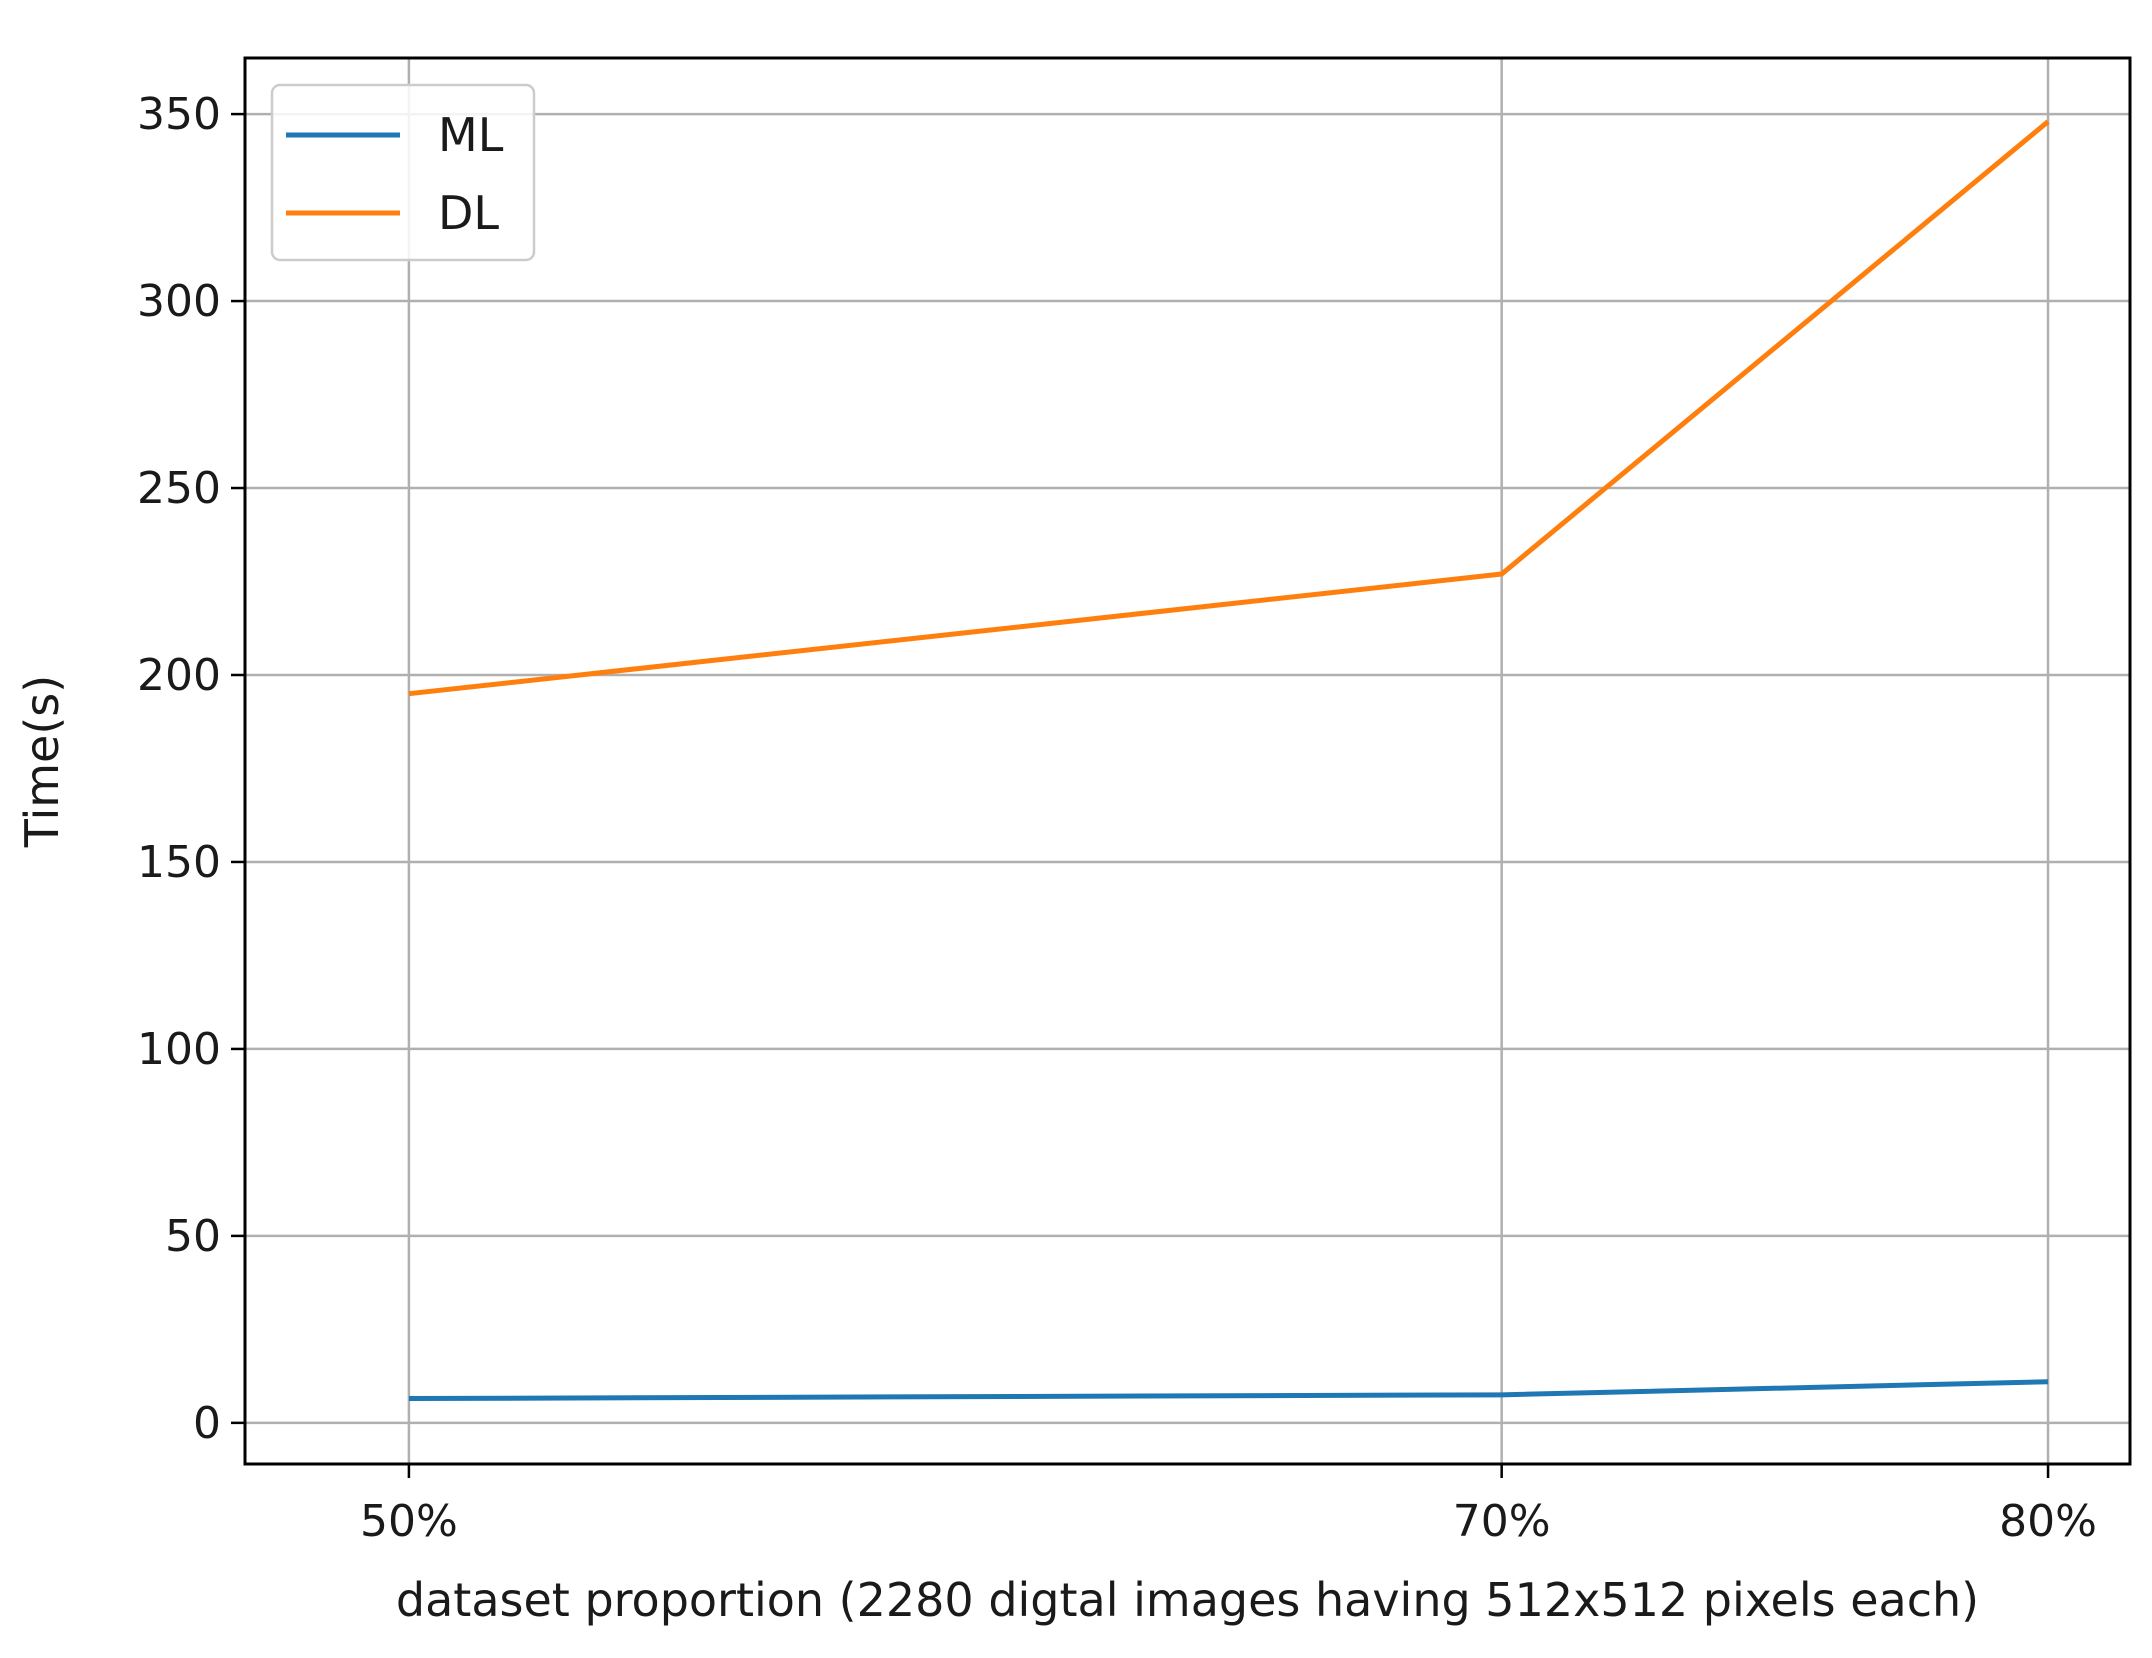 This screenshot has height=1658, width=2152. I want to click on legend: ML DL, so click(403, 172).